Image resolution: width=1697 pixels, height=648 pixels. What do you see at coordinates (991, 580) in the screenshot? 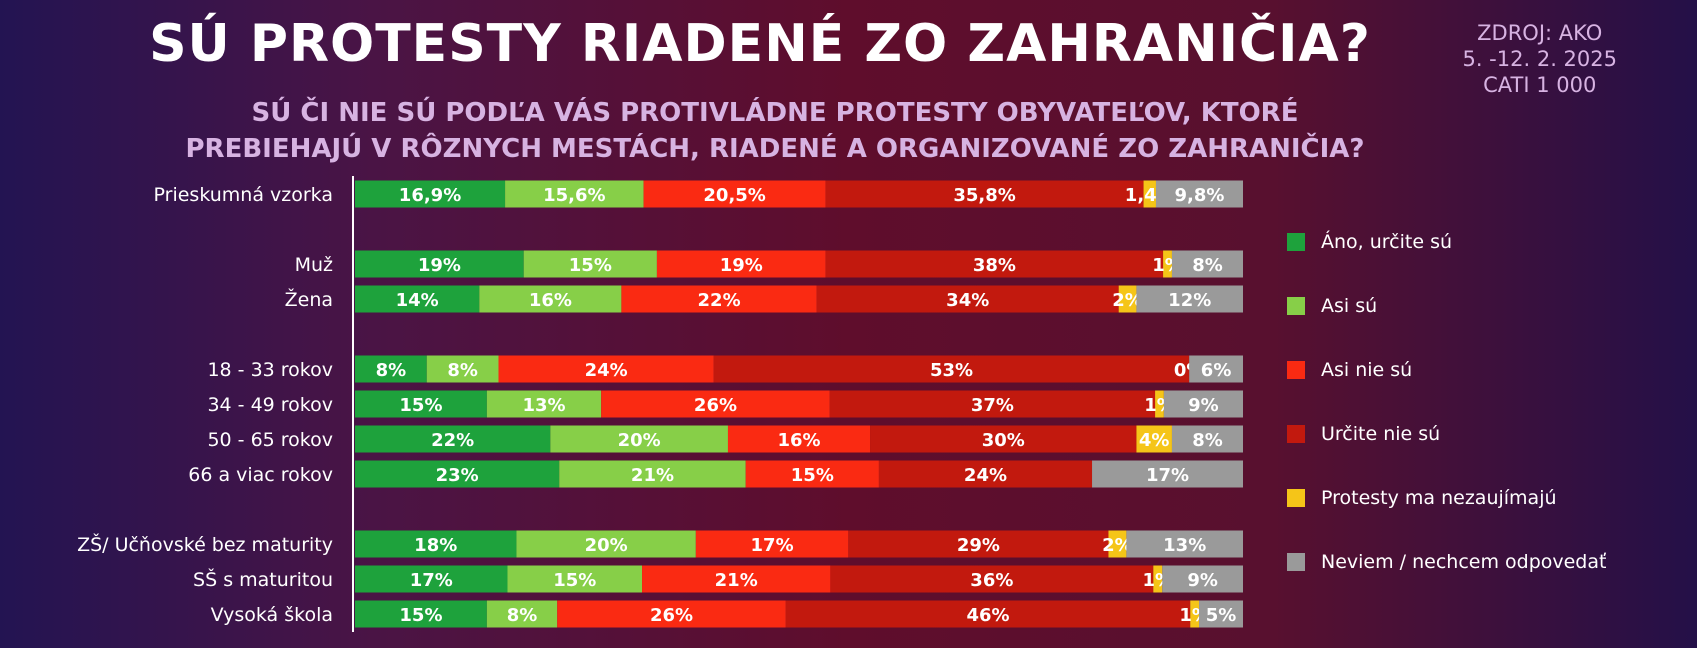
I see `data-label: 36%` at bounding box center [991, 580].